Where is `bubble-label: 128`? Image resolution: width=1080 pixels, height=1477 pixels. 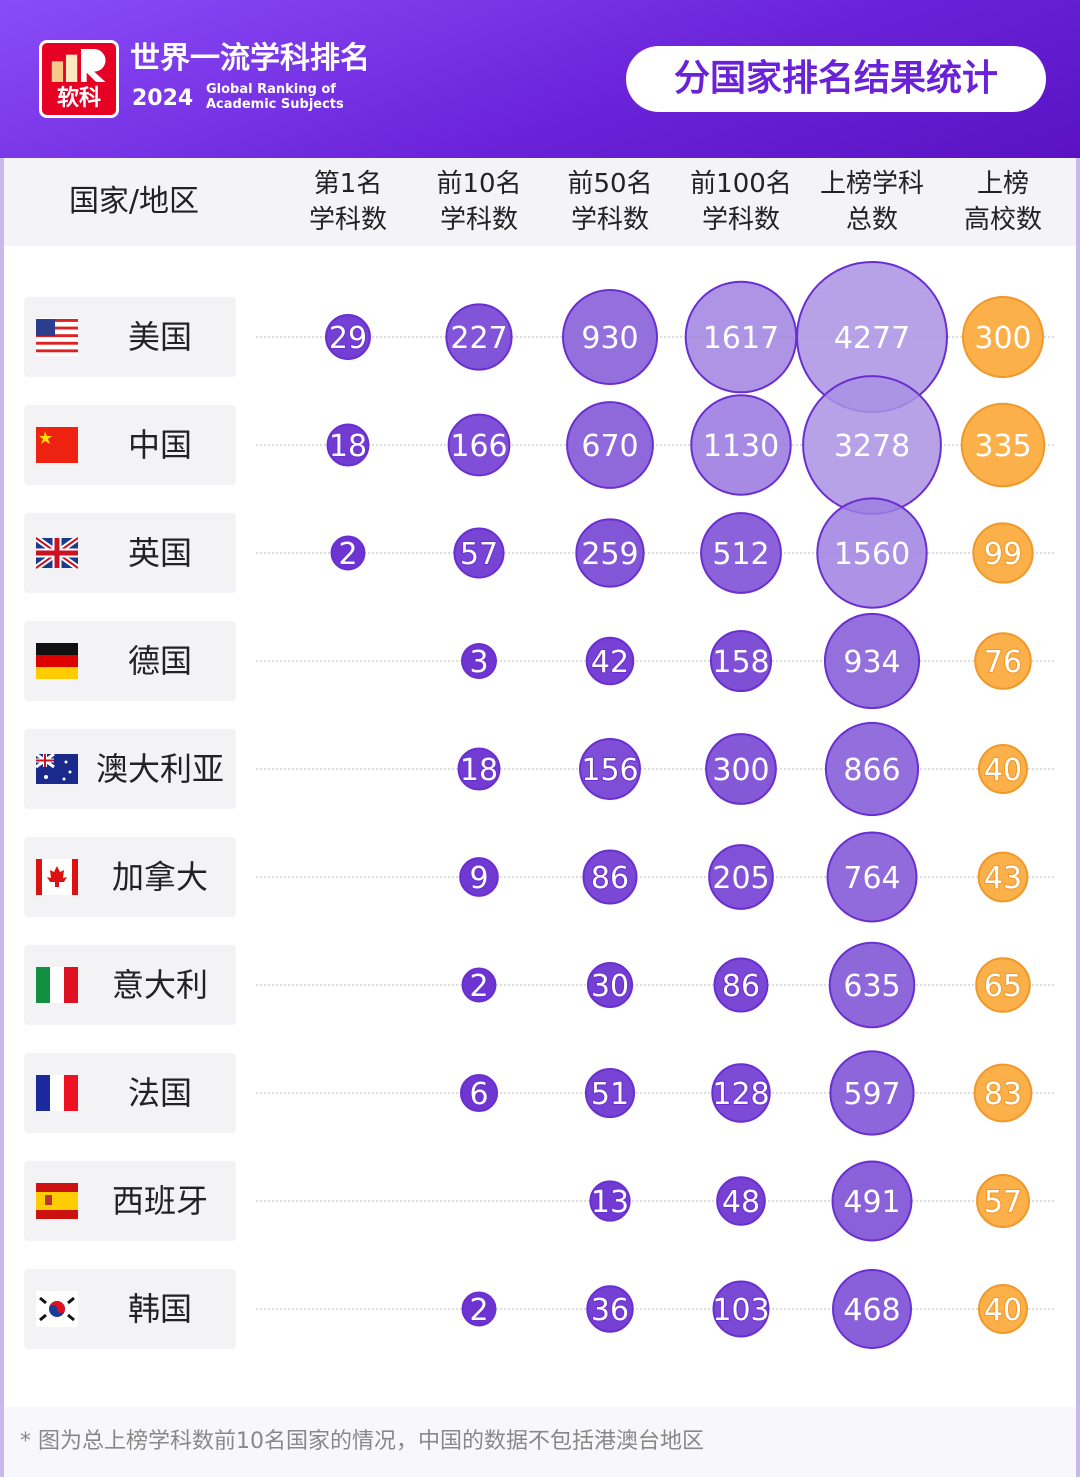 bubble-label: 128 is located at coordinates (740, 1094).